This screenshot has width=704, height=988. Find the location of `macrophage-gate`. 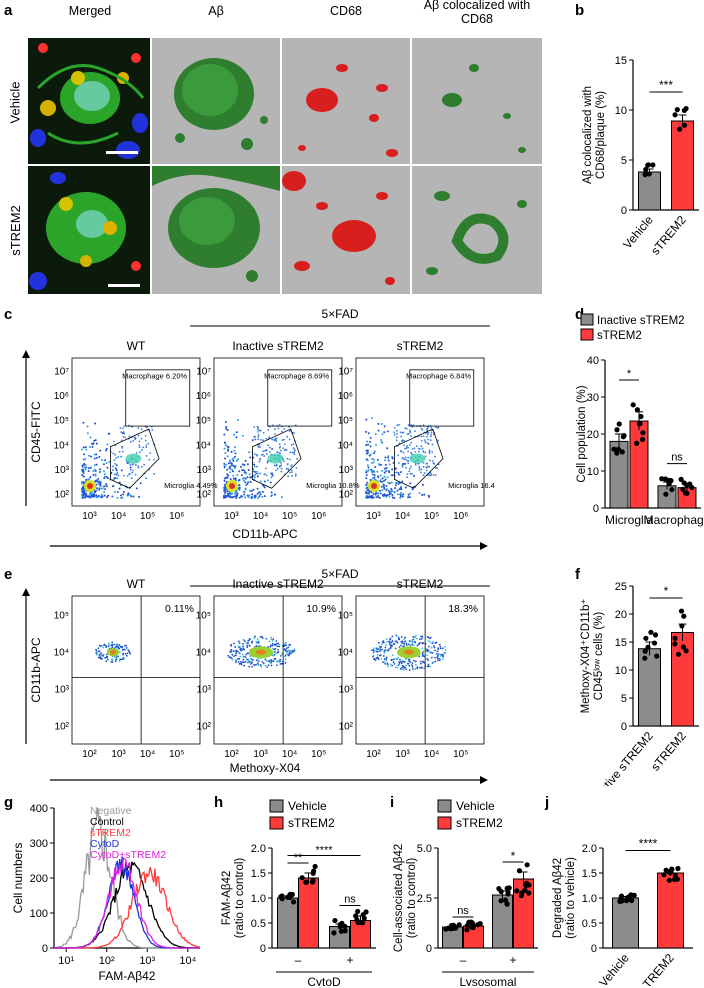

macrophage-gate is located at coordinates (442, 398).